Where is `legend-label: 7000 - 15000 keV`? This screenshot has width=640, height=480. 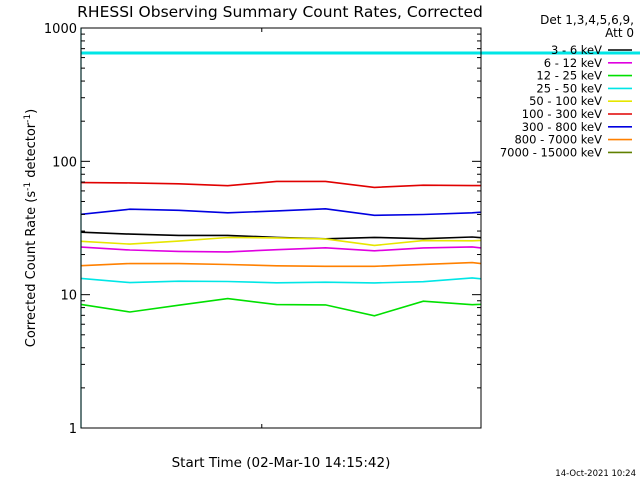 legend-label: 7000 - 15000 keV is located at coordinates (551, 152).